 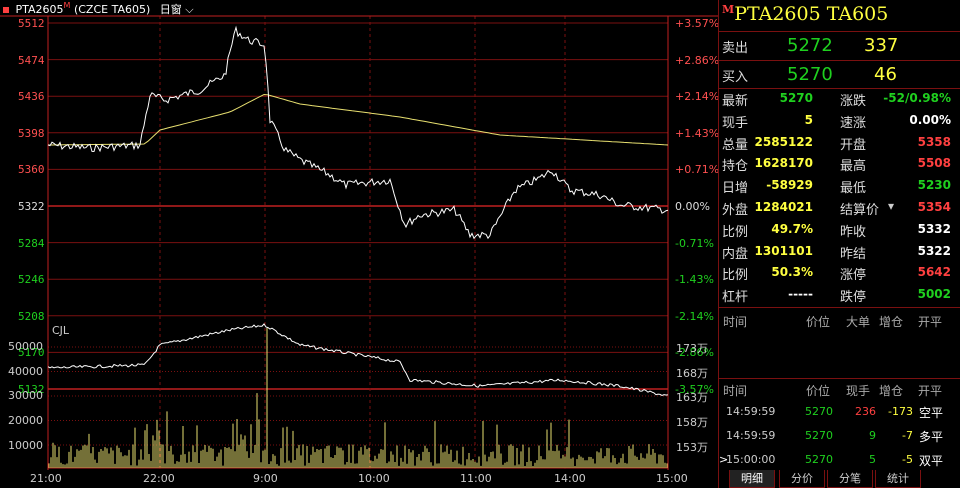 I want to click on stat-value: 5354, so click(x=934, y=207).